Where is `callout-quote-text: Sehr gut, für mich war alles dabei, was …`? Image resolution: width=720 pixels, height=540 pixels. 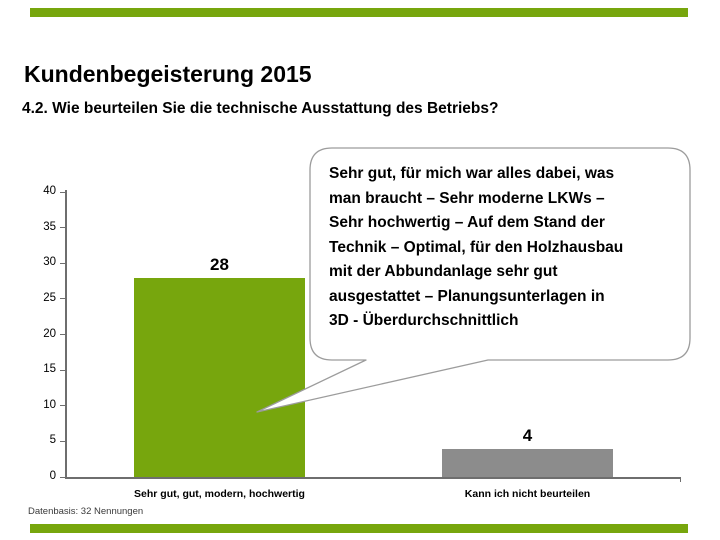 callout-quote-text: Sehr gut, für mich war alles dabei, was … is located at coordinates (476, 247).